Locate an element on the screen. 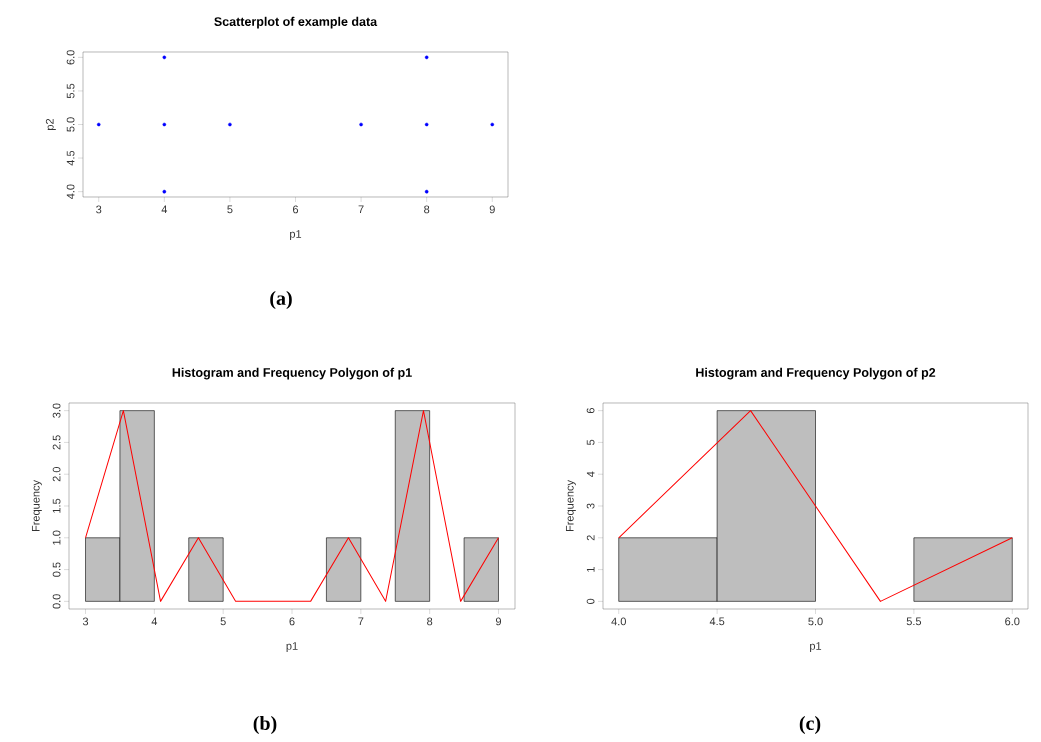 The image size is (1041, 742). y-tick-label: 3.0 is located at coordinates (56, 410).